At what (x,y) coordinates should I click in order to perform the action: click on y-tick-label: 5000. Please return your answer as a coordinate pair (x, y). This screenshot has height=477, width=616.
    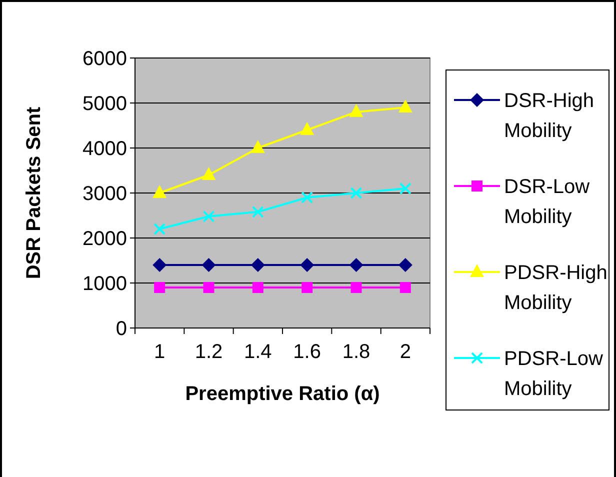
    Looking at the image, I should click on (104, 104).